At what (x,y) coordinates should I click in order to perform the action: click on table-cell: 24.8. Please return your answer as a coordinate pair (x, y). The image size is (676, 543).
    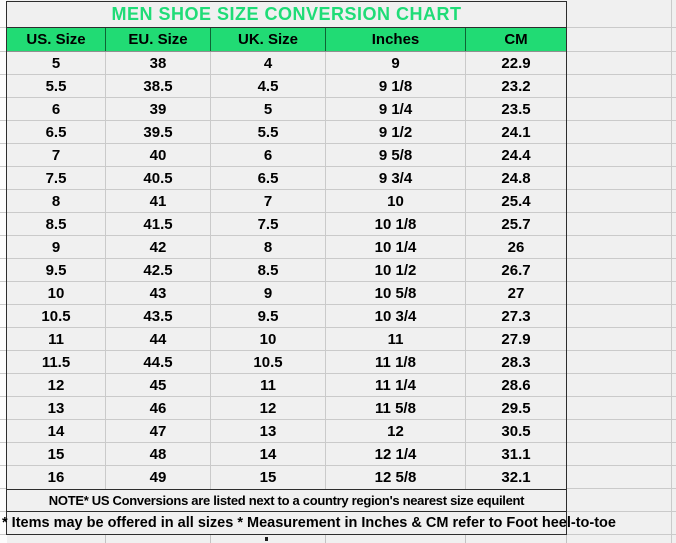
    Looking at the image, I should click on (515, 178).